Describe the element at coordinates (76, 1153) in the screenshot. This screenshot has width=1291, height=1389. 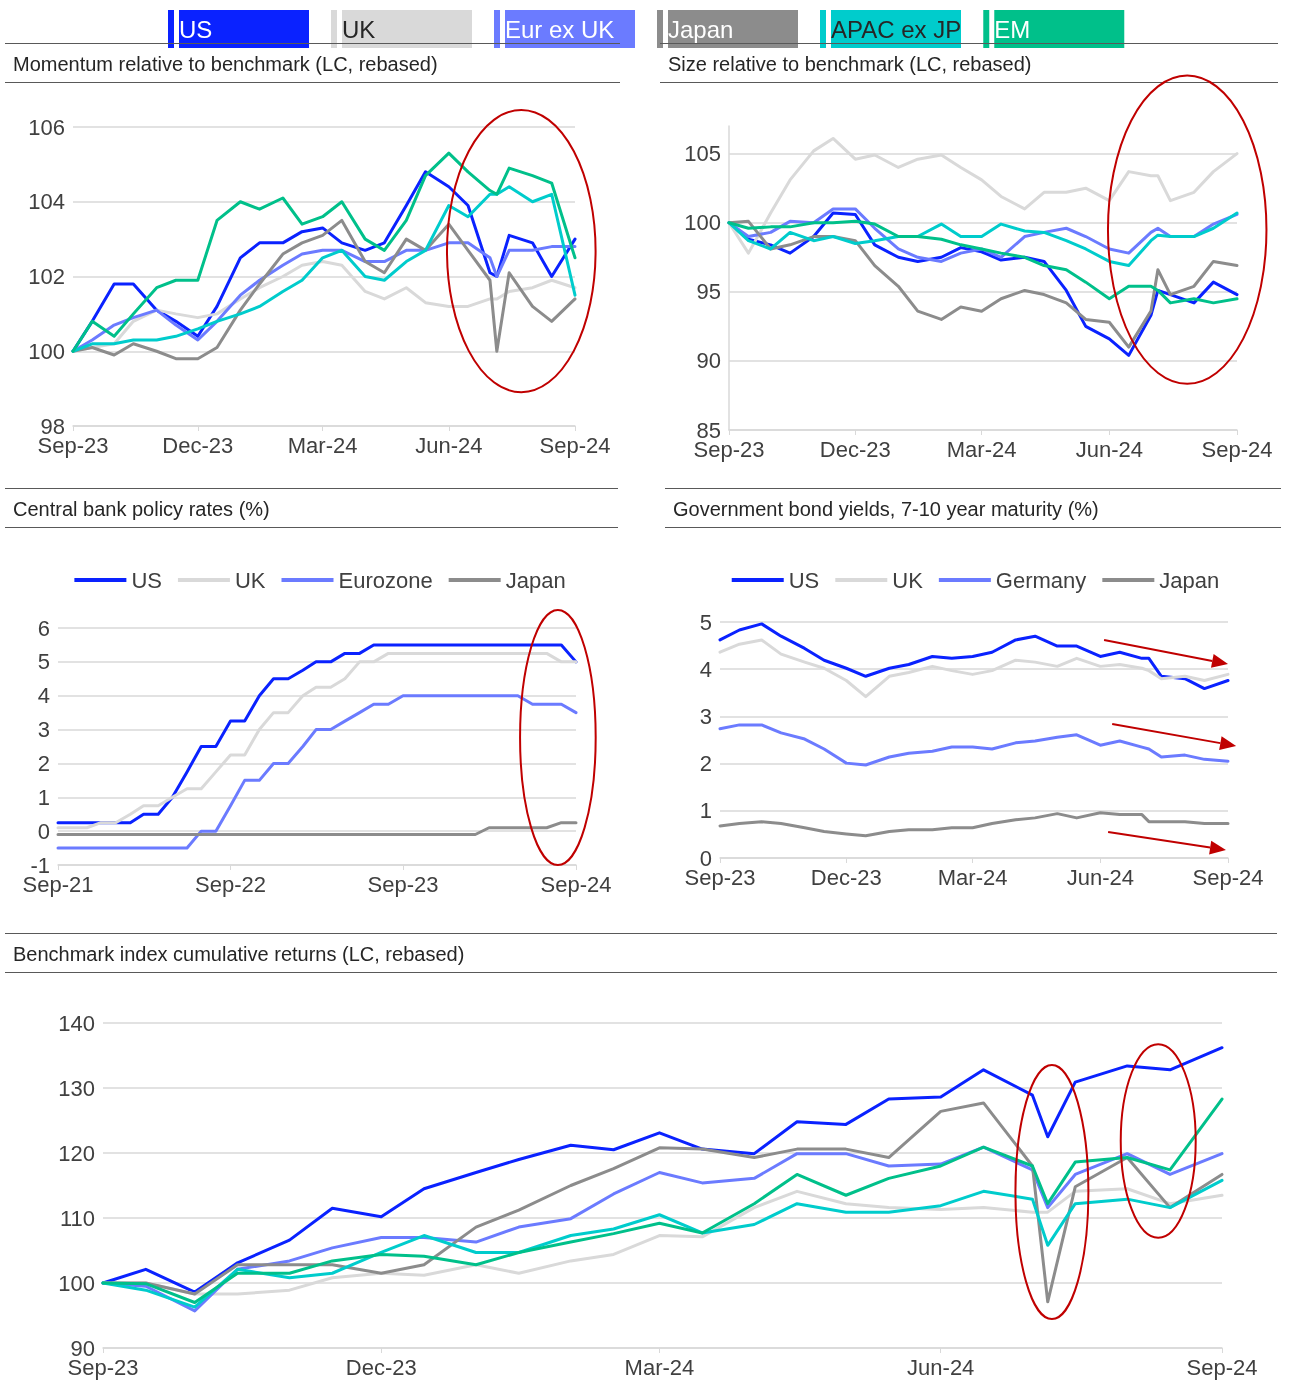
I see `y-tick-label: 120` at that location.